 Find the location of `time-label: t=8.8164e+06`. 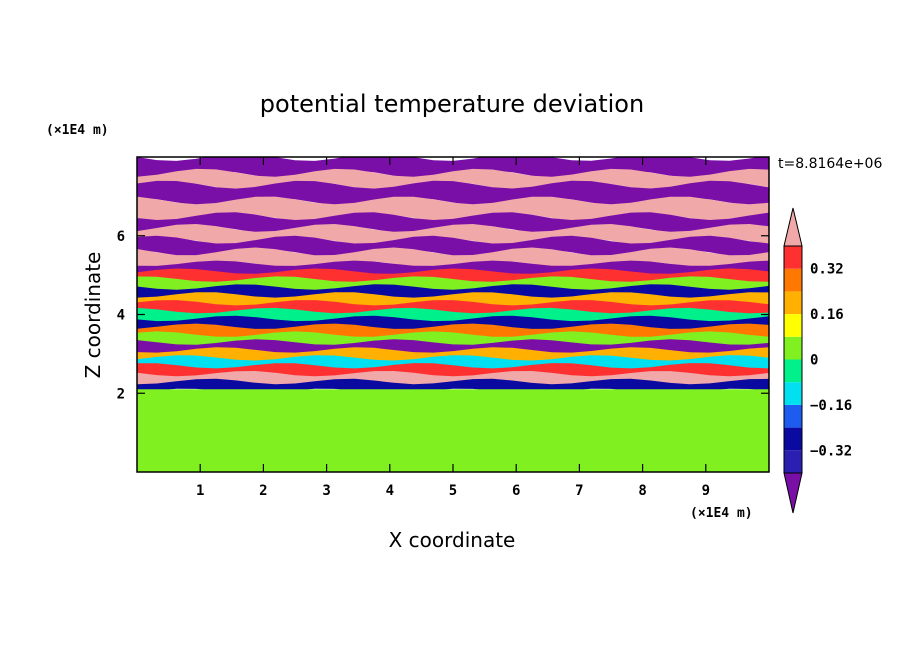

time-label: t=8.8164e+06 is located at coordinates (830, 164).